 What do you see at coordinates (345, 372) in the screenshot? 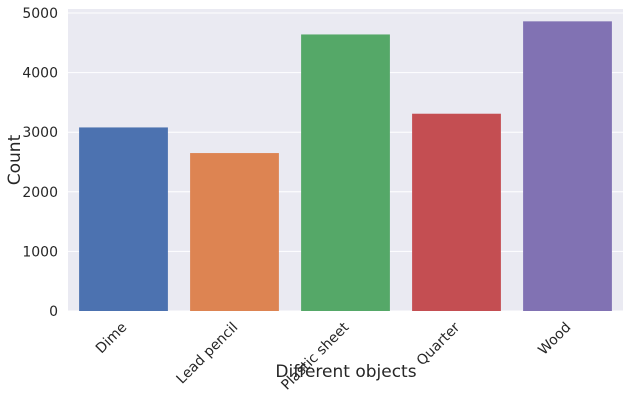
I see `x-axis-label: Different objects` at bounding box center [345, 372].